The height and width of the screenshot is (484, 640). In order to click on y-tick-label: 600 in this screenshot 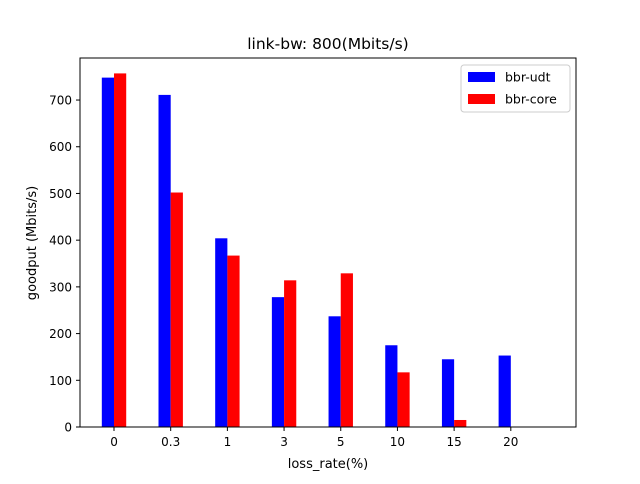, I will do `click(60, 147)`.